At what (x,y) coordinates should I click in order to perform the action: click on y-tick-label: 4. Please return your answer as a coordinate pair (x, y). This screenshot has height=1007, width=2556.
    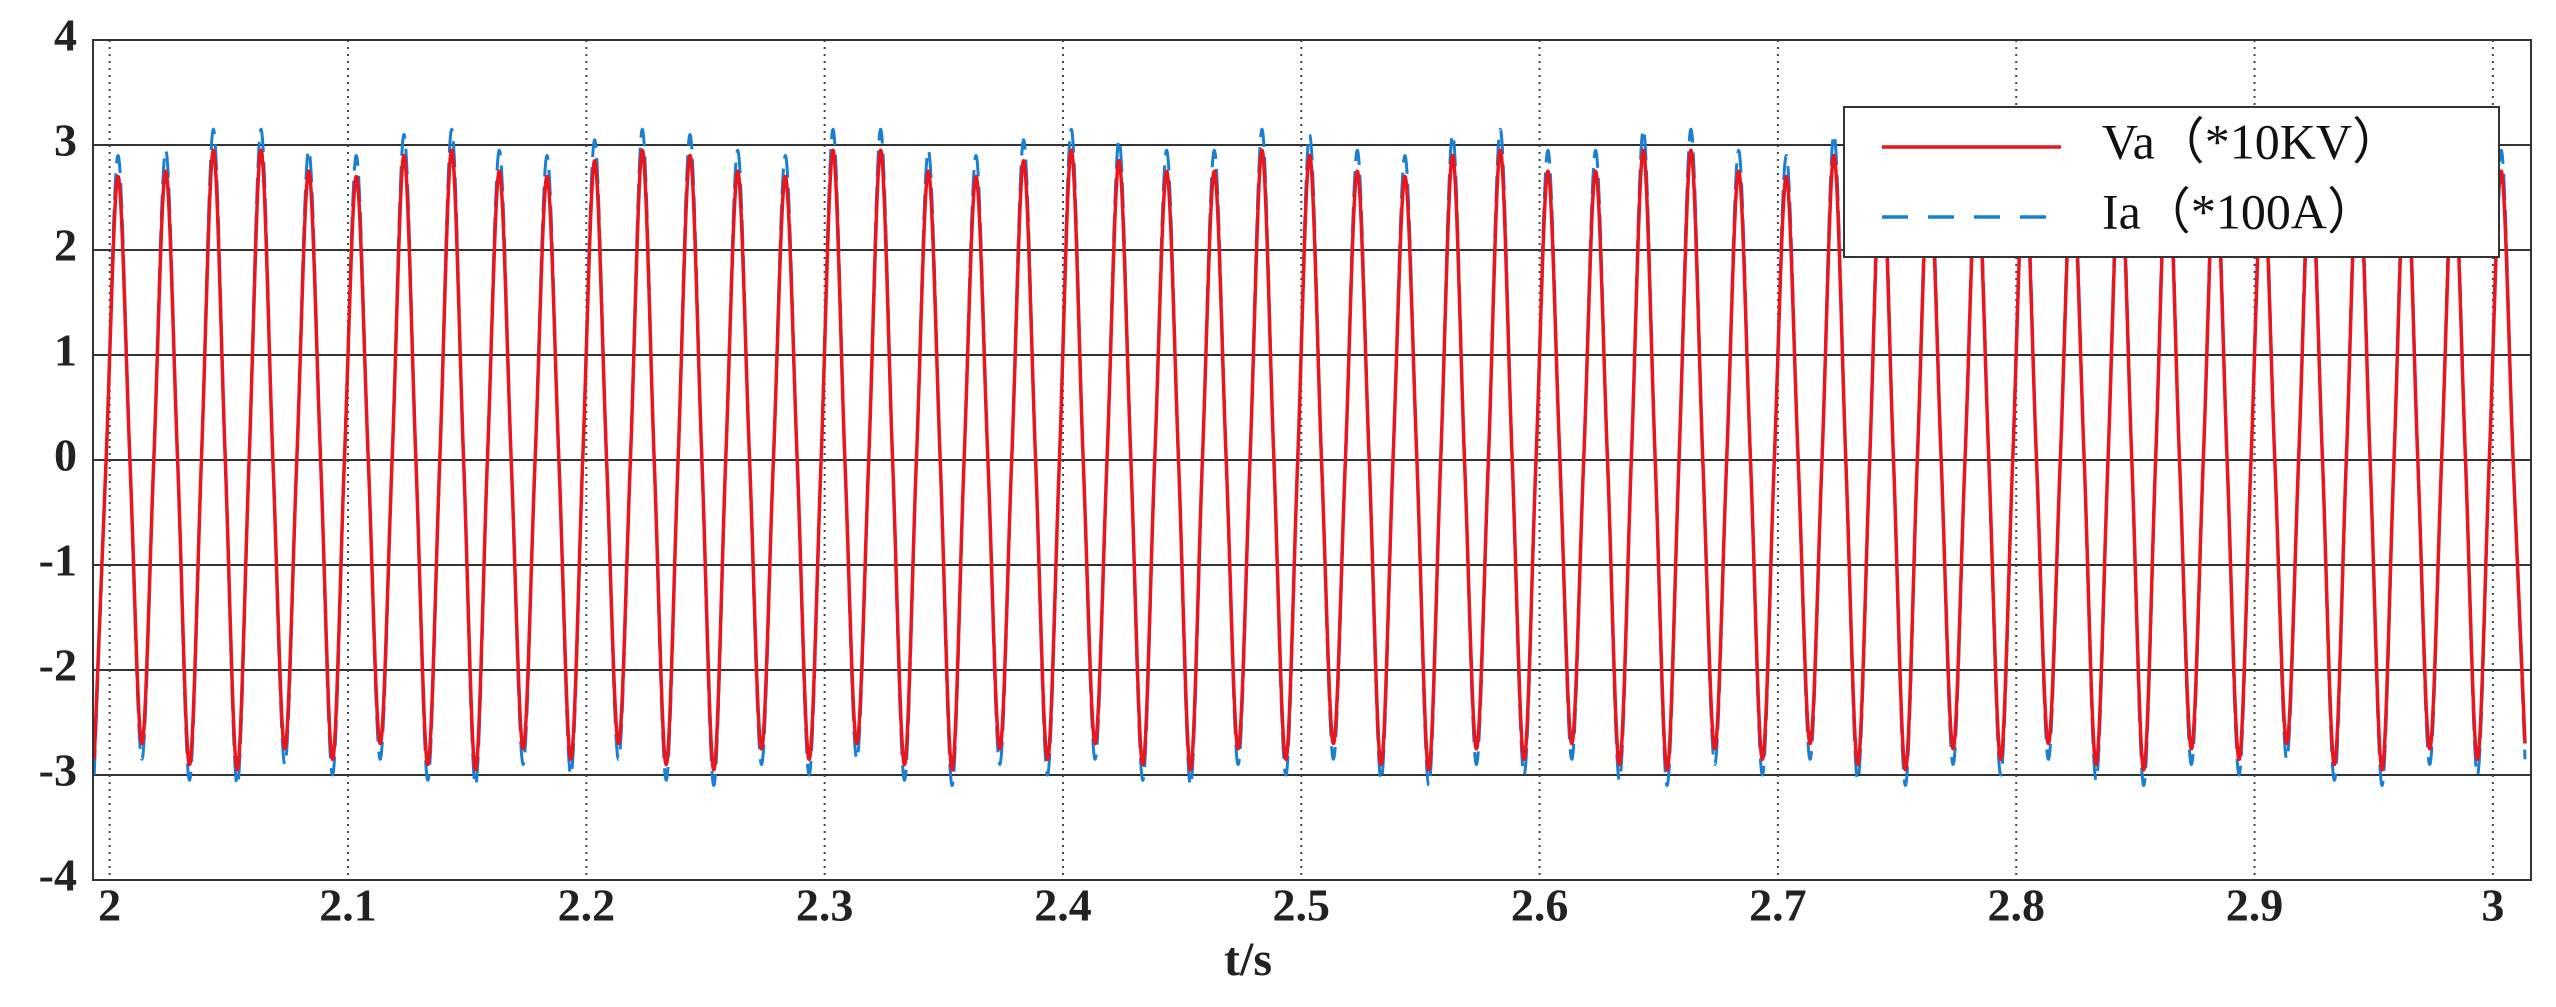
    Looking at the image, I should click on (65, 35).